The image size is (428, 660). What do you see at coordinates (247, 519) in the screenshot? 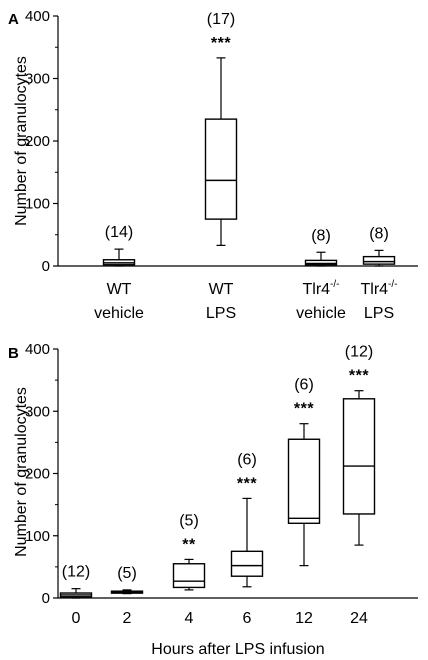
I see `box-3: *** (6)` at bounding box center [247, 519].